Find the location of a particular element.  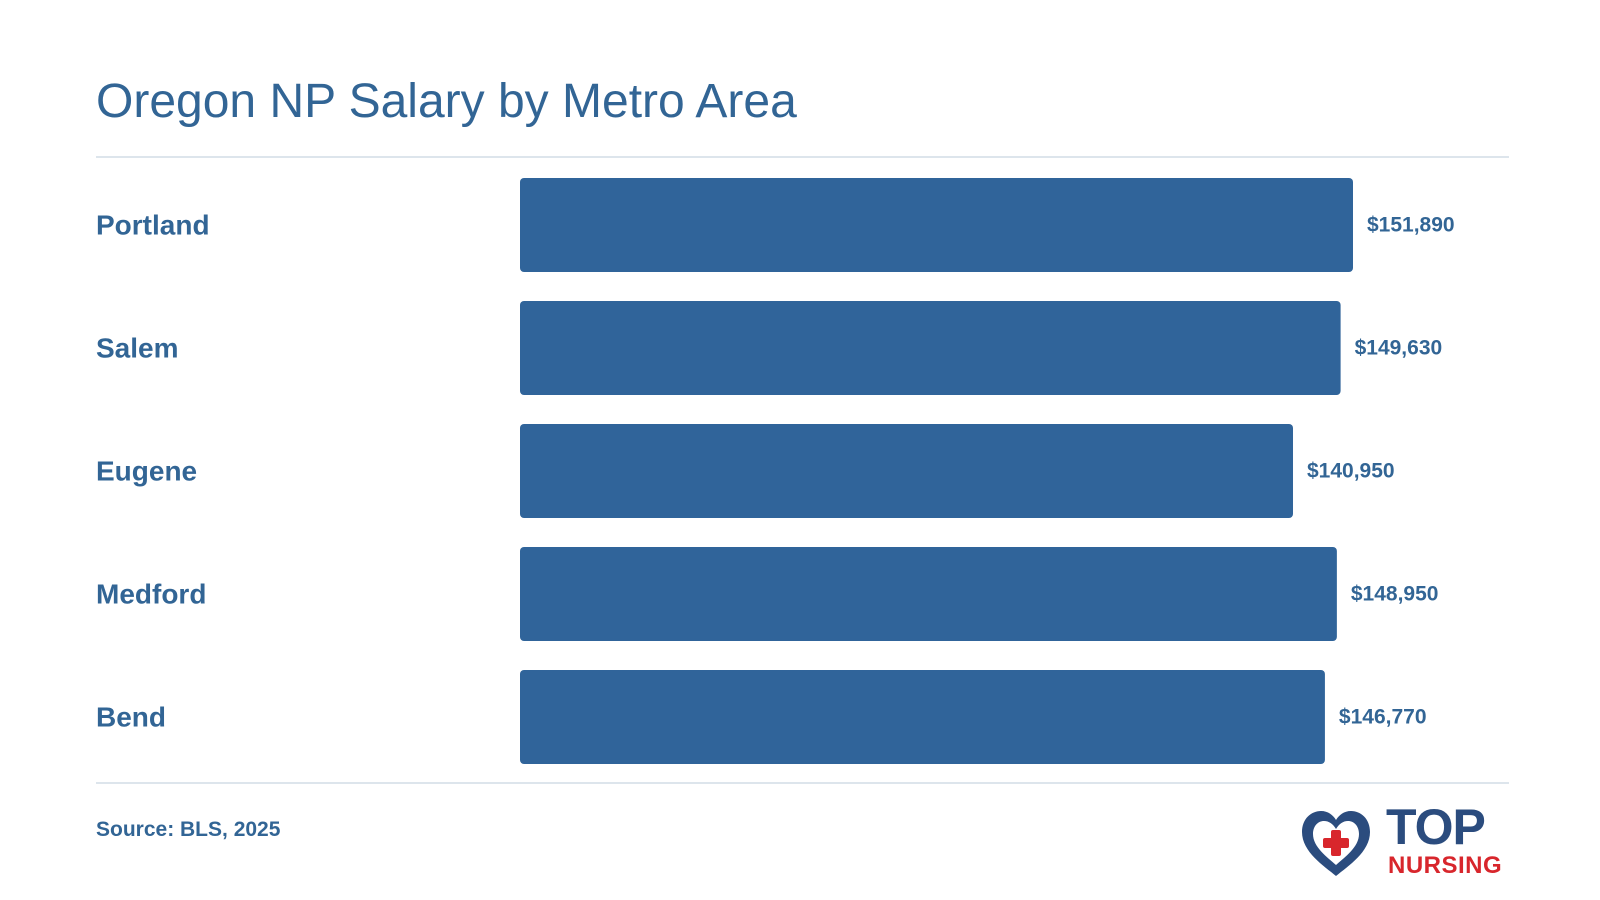

category-labels: Portland Salem Eugene Medford Bend is located at coordinates (153, 471).